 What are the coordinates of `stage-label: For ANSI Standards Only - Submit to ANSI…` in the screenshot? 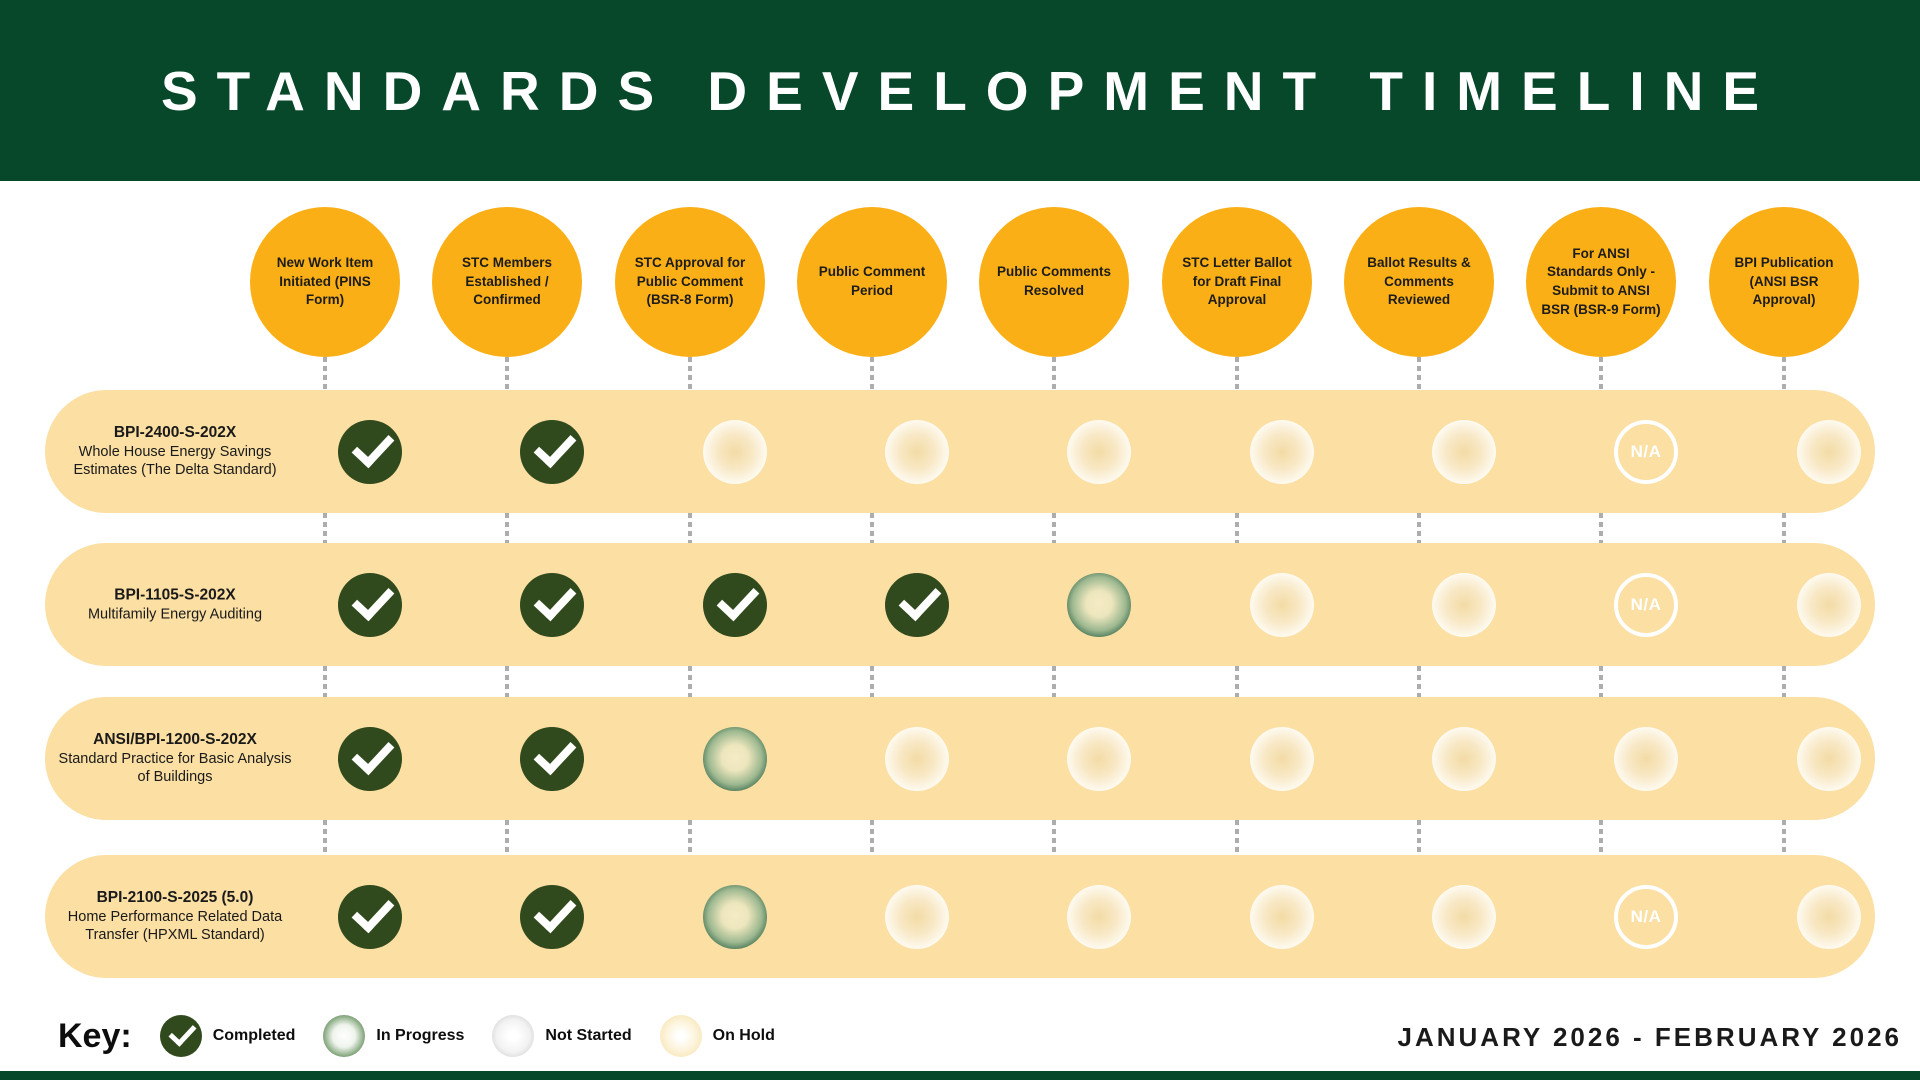 It's located at (1601, 281).